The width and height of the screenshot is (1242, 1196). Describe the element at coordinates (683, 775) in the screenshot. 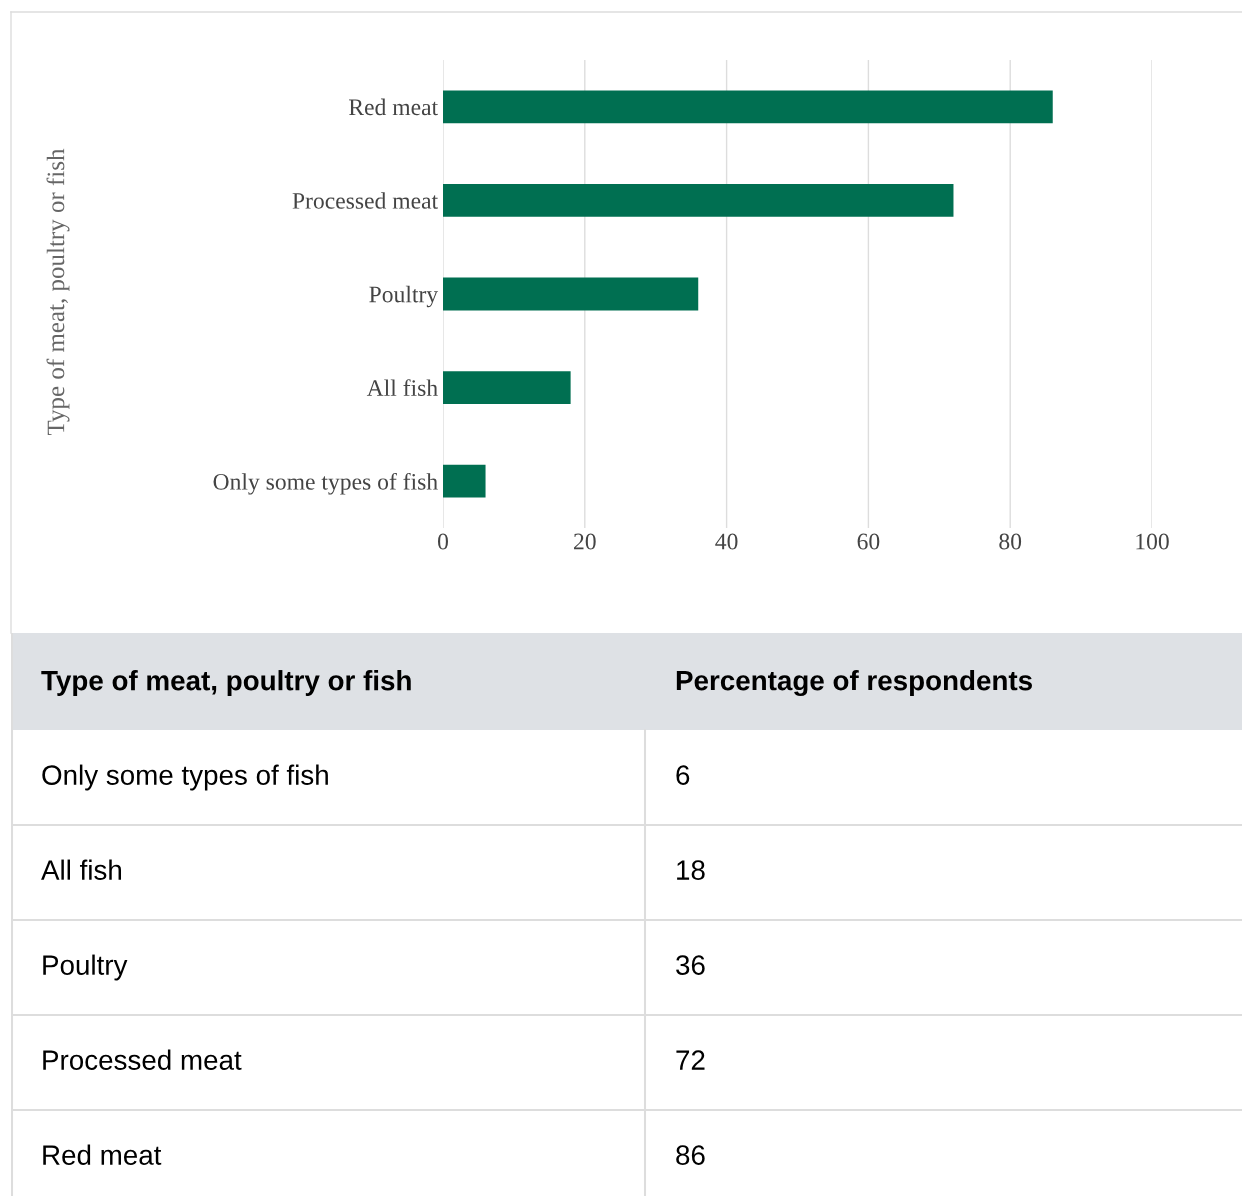

I see `data-label: 6` at that location.